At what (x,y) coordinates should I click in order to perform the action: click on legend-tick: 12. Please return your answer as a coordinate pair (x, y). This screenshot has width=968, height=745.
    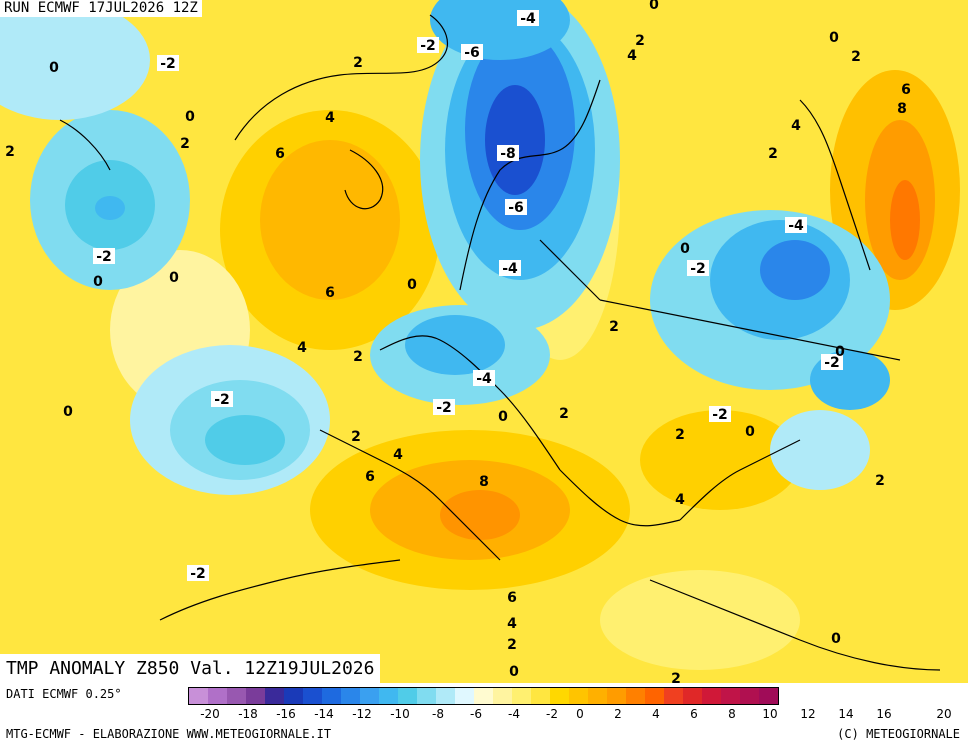
    Looking at the image, I should click on (808, 714).